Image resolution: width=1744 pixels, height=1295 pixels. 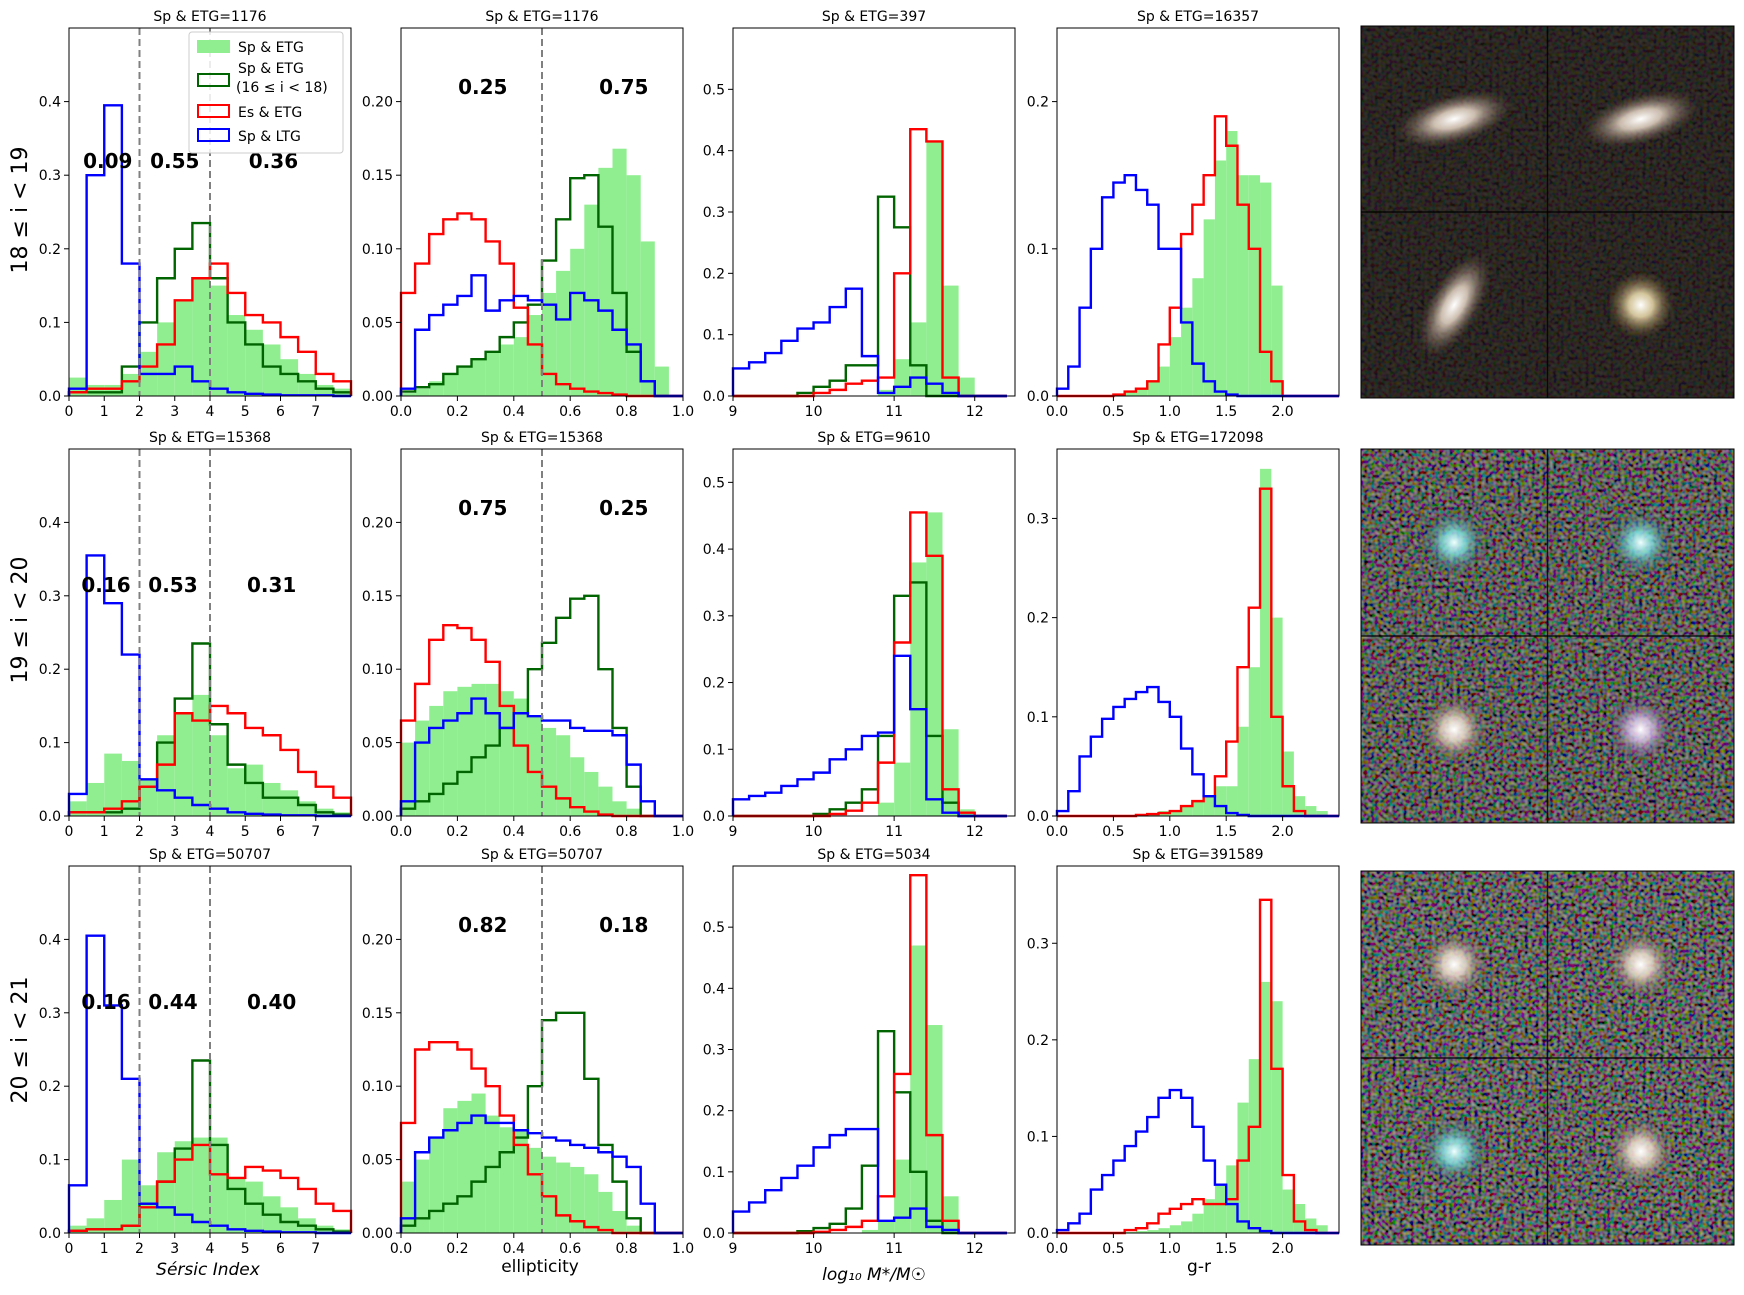 I want to click on ytick-label: 0.5, so click(x=714, y=483).